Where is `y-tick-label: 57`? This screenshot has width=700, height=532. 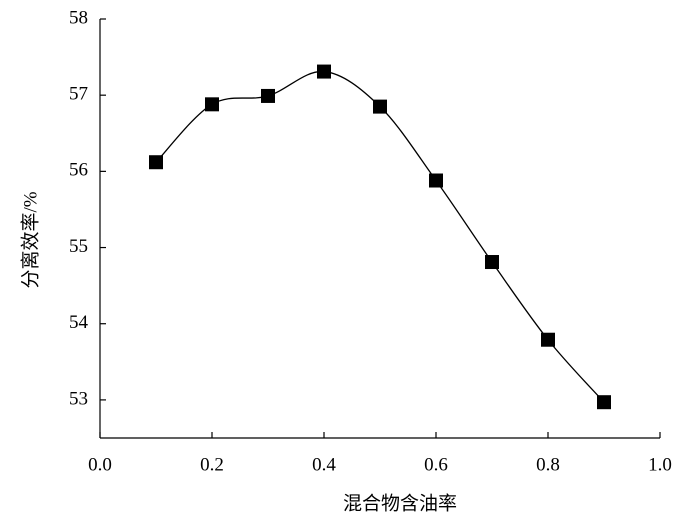
y-tick-label: 57 is located at coordinates (78, 94).